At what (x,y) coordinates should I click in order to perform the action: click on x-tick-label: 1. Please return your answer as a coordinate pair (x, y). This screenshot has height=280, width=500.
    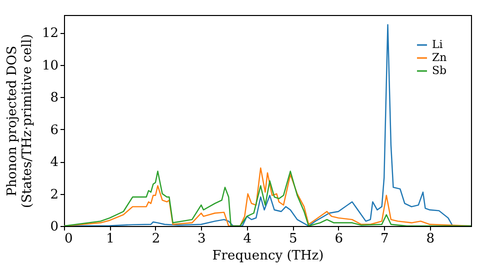
    Looking at the image, I should click on (110, 239).